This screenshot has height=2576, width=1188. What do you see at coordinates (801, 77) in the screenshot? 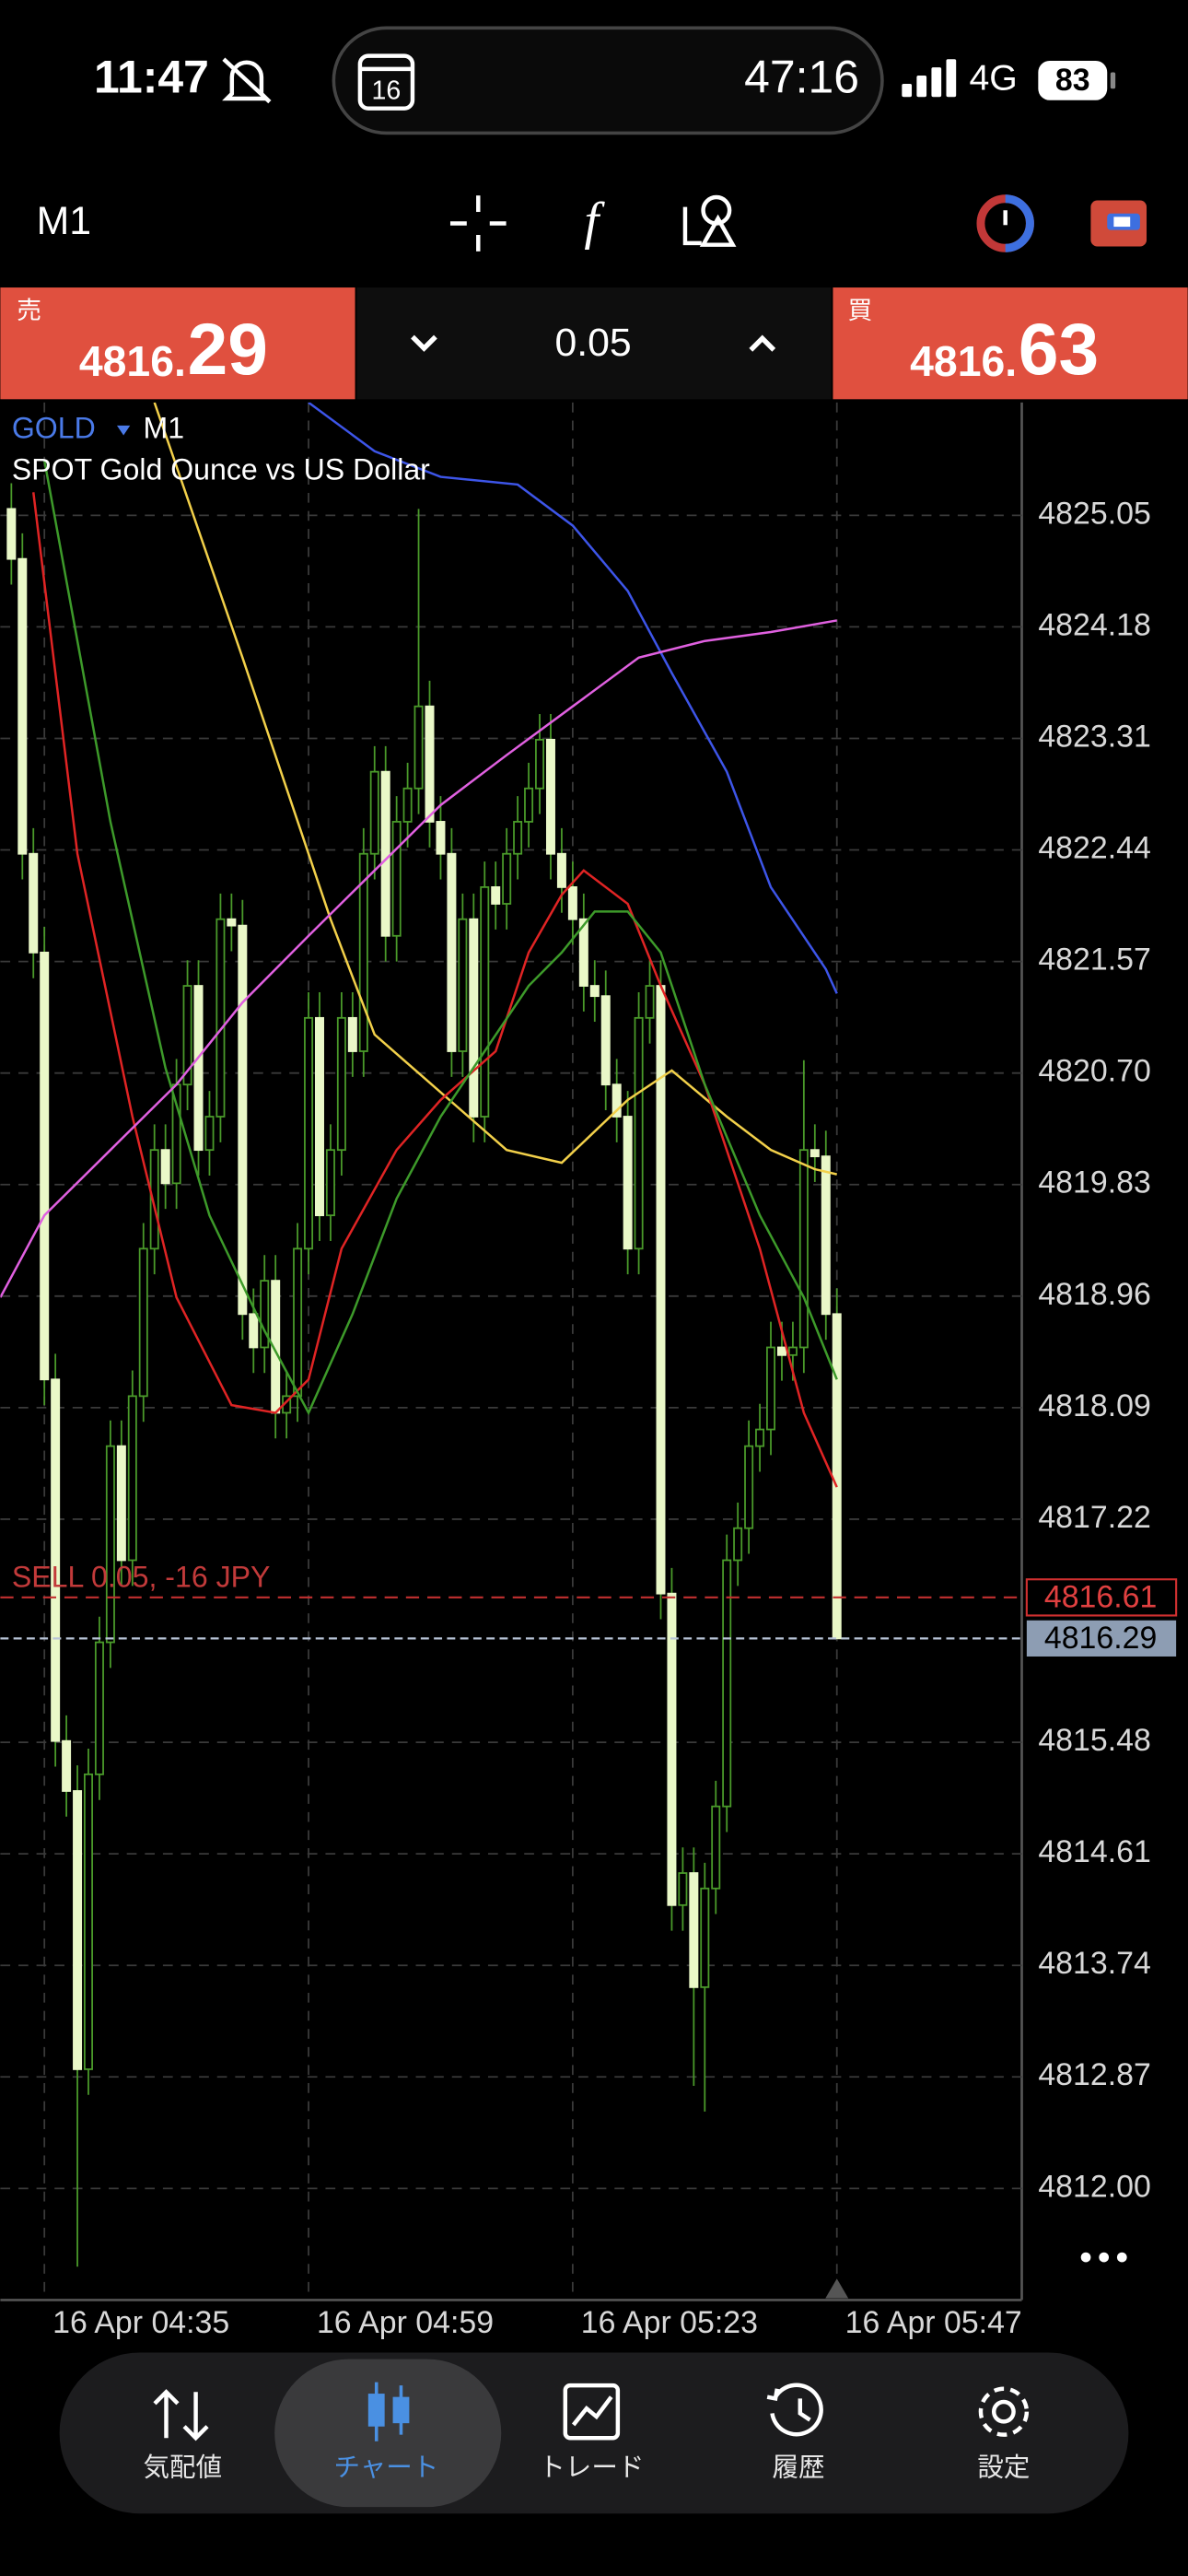
I see `timer: 47:16` at bounding box center [801, 77].